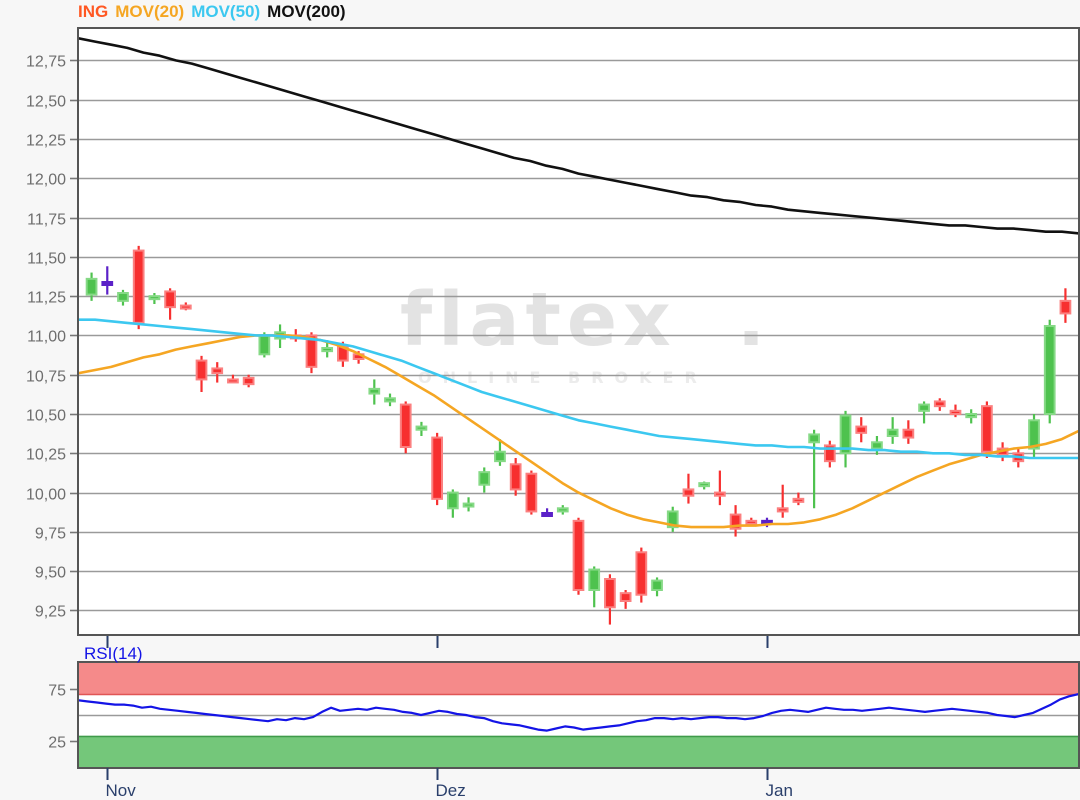  I want to click on rsi-line, so click(578, 712).